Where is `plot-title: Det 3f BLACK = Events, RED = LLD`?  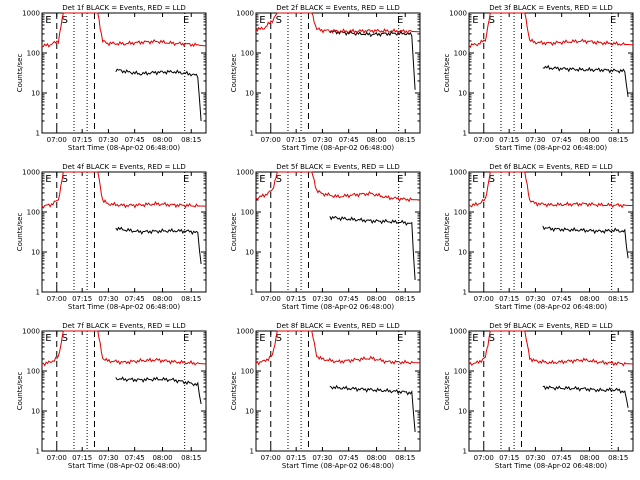 plot-title: Det 3f BLACK = Events, RED = LLD is located at coordinates (550, 8).